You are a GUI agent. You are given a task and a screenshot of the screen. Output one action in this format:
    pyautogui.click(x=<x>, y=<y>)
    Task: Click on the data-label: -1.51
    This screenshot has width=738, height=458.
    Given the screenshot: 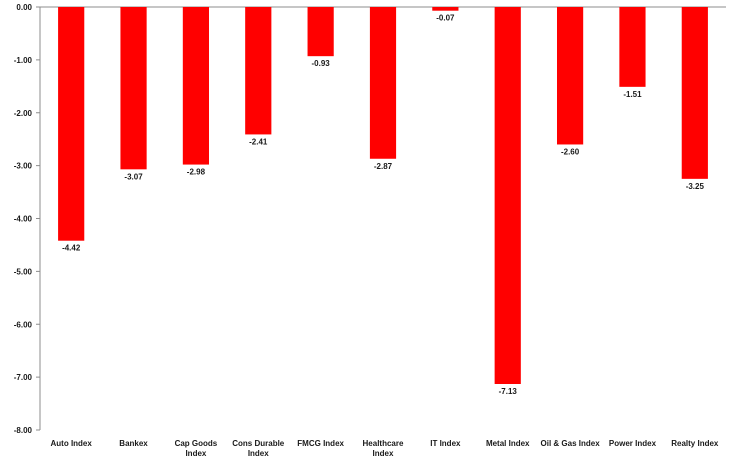 What is the action you would take?
    pyautogui.click(x=632, y=94)
    